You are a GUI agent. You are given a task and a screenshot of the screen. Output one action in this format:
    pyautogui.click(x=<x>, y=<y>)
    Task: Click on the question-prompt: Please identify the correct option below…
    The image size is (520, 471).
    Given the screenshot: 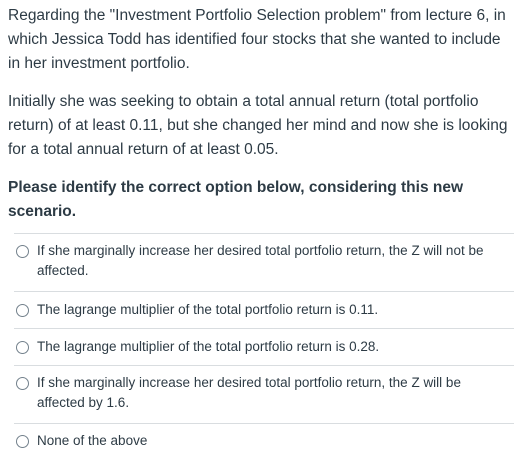 What is the action you would take?
    pyautogui.click(x=236, y=199)
    